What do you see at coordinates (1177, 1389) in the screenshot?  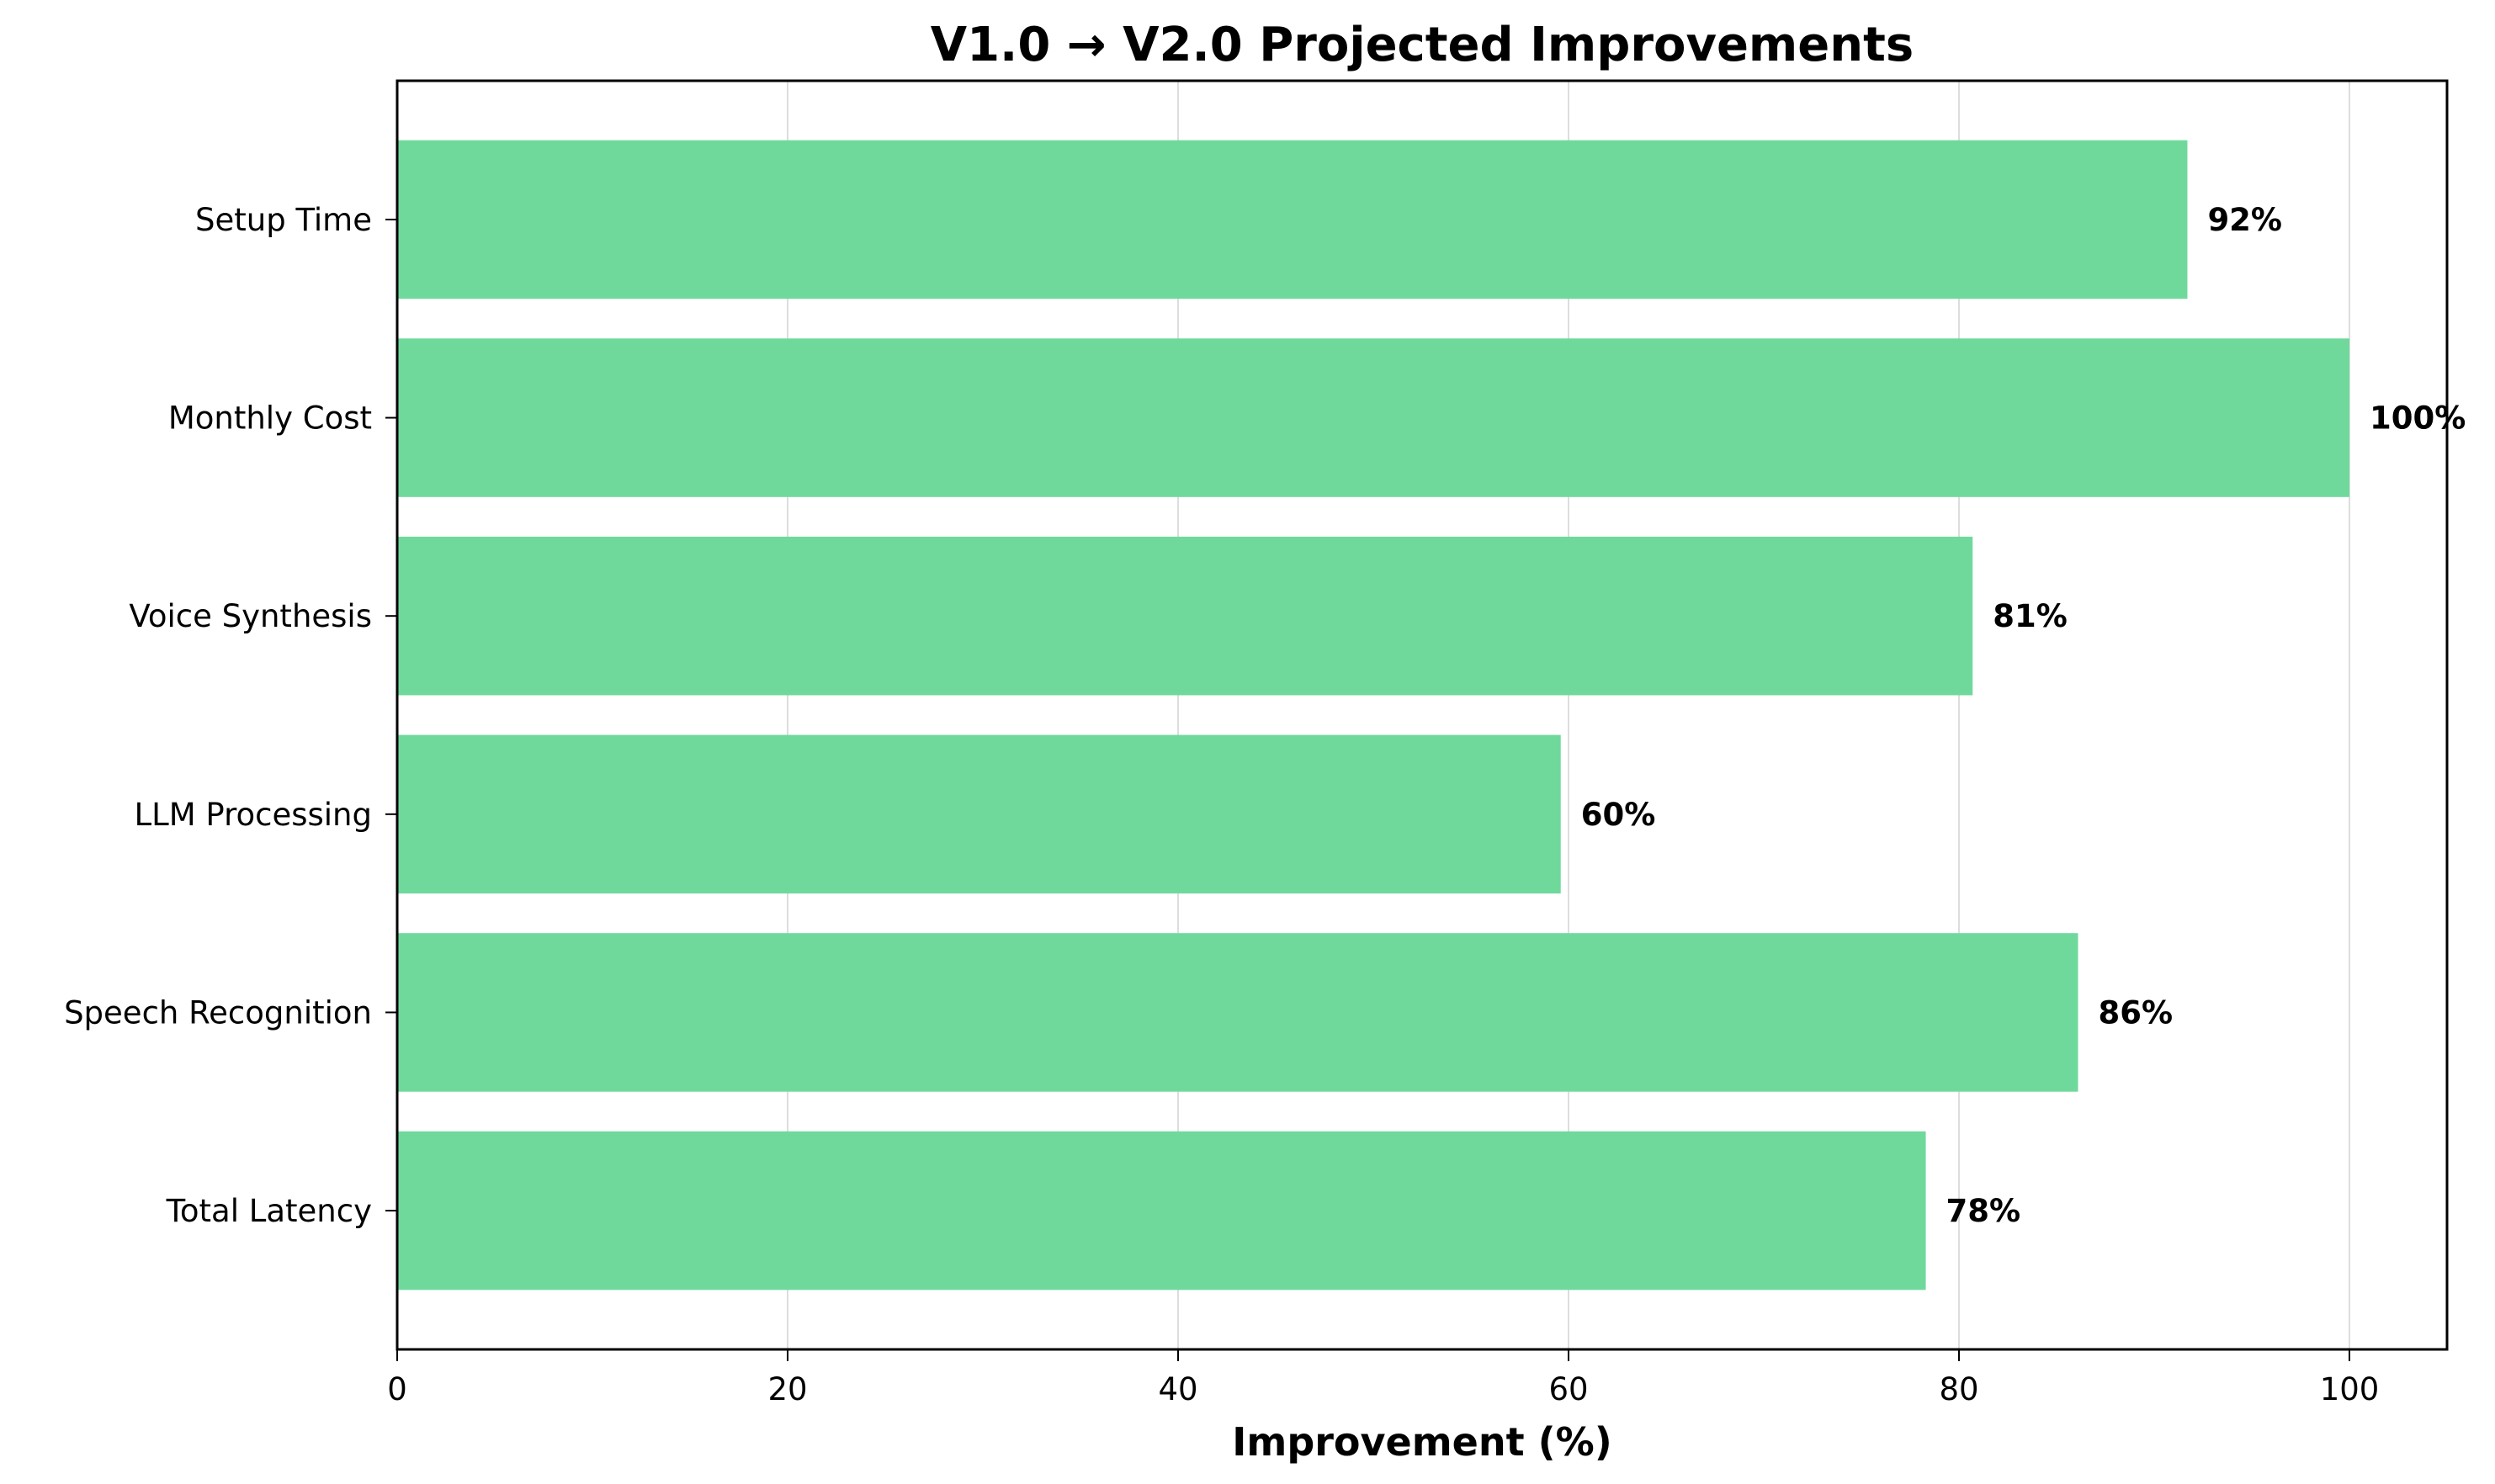 I see `x-tick-label-40: 40` at bounding box center [1177, 1389].